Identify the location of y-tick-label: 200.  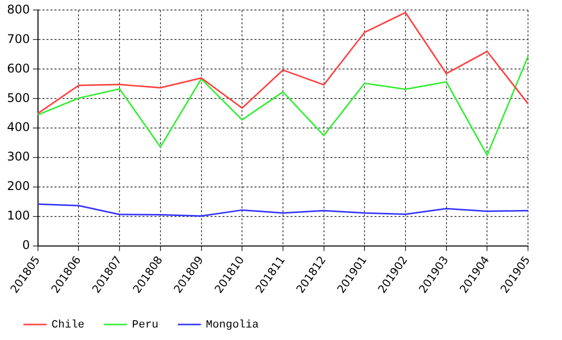
(18, 186).